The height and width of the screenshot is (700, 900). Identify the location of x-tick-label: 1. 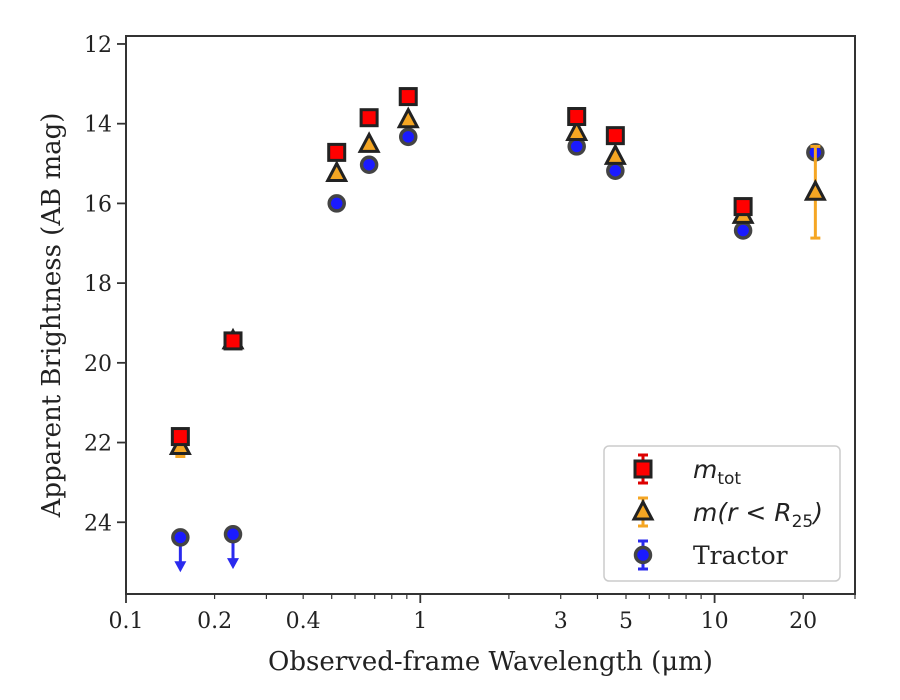
(420, 621).